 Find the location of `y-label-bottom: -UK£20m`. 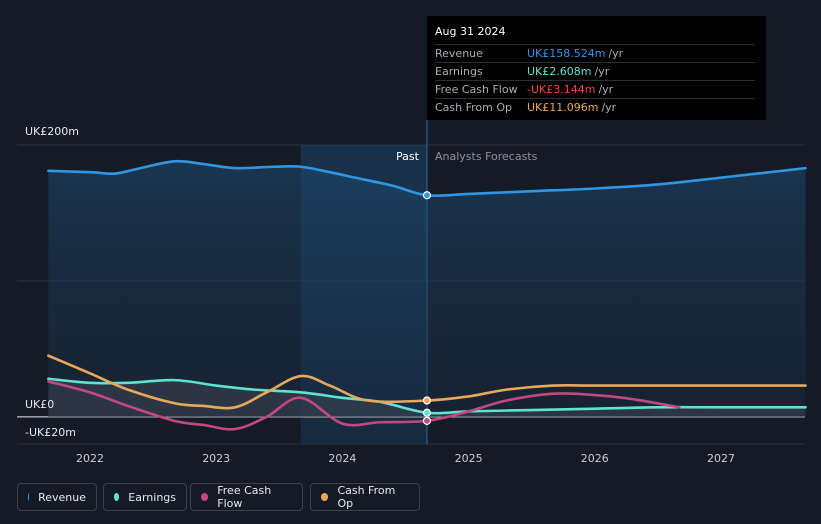

y-label-bottom: -UK£20m is located at coordinates (50, 432).